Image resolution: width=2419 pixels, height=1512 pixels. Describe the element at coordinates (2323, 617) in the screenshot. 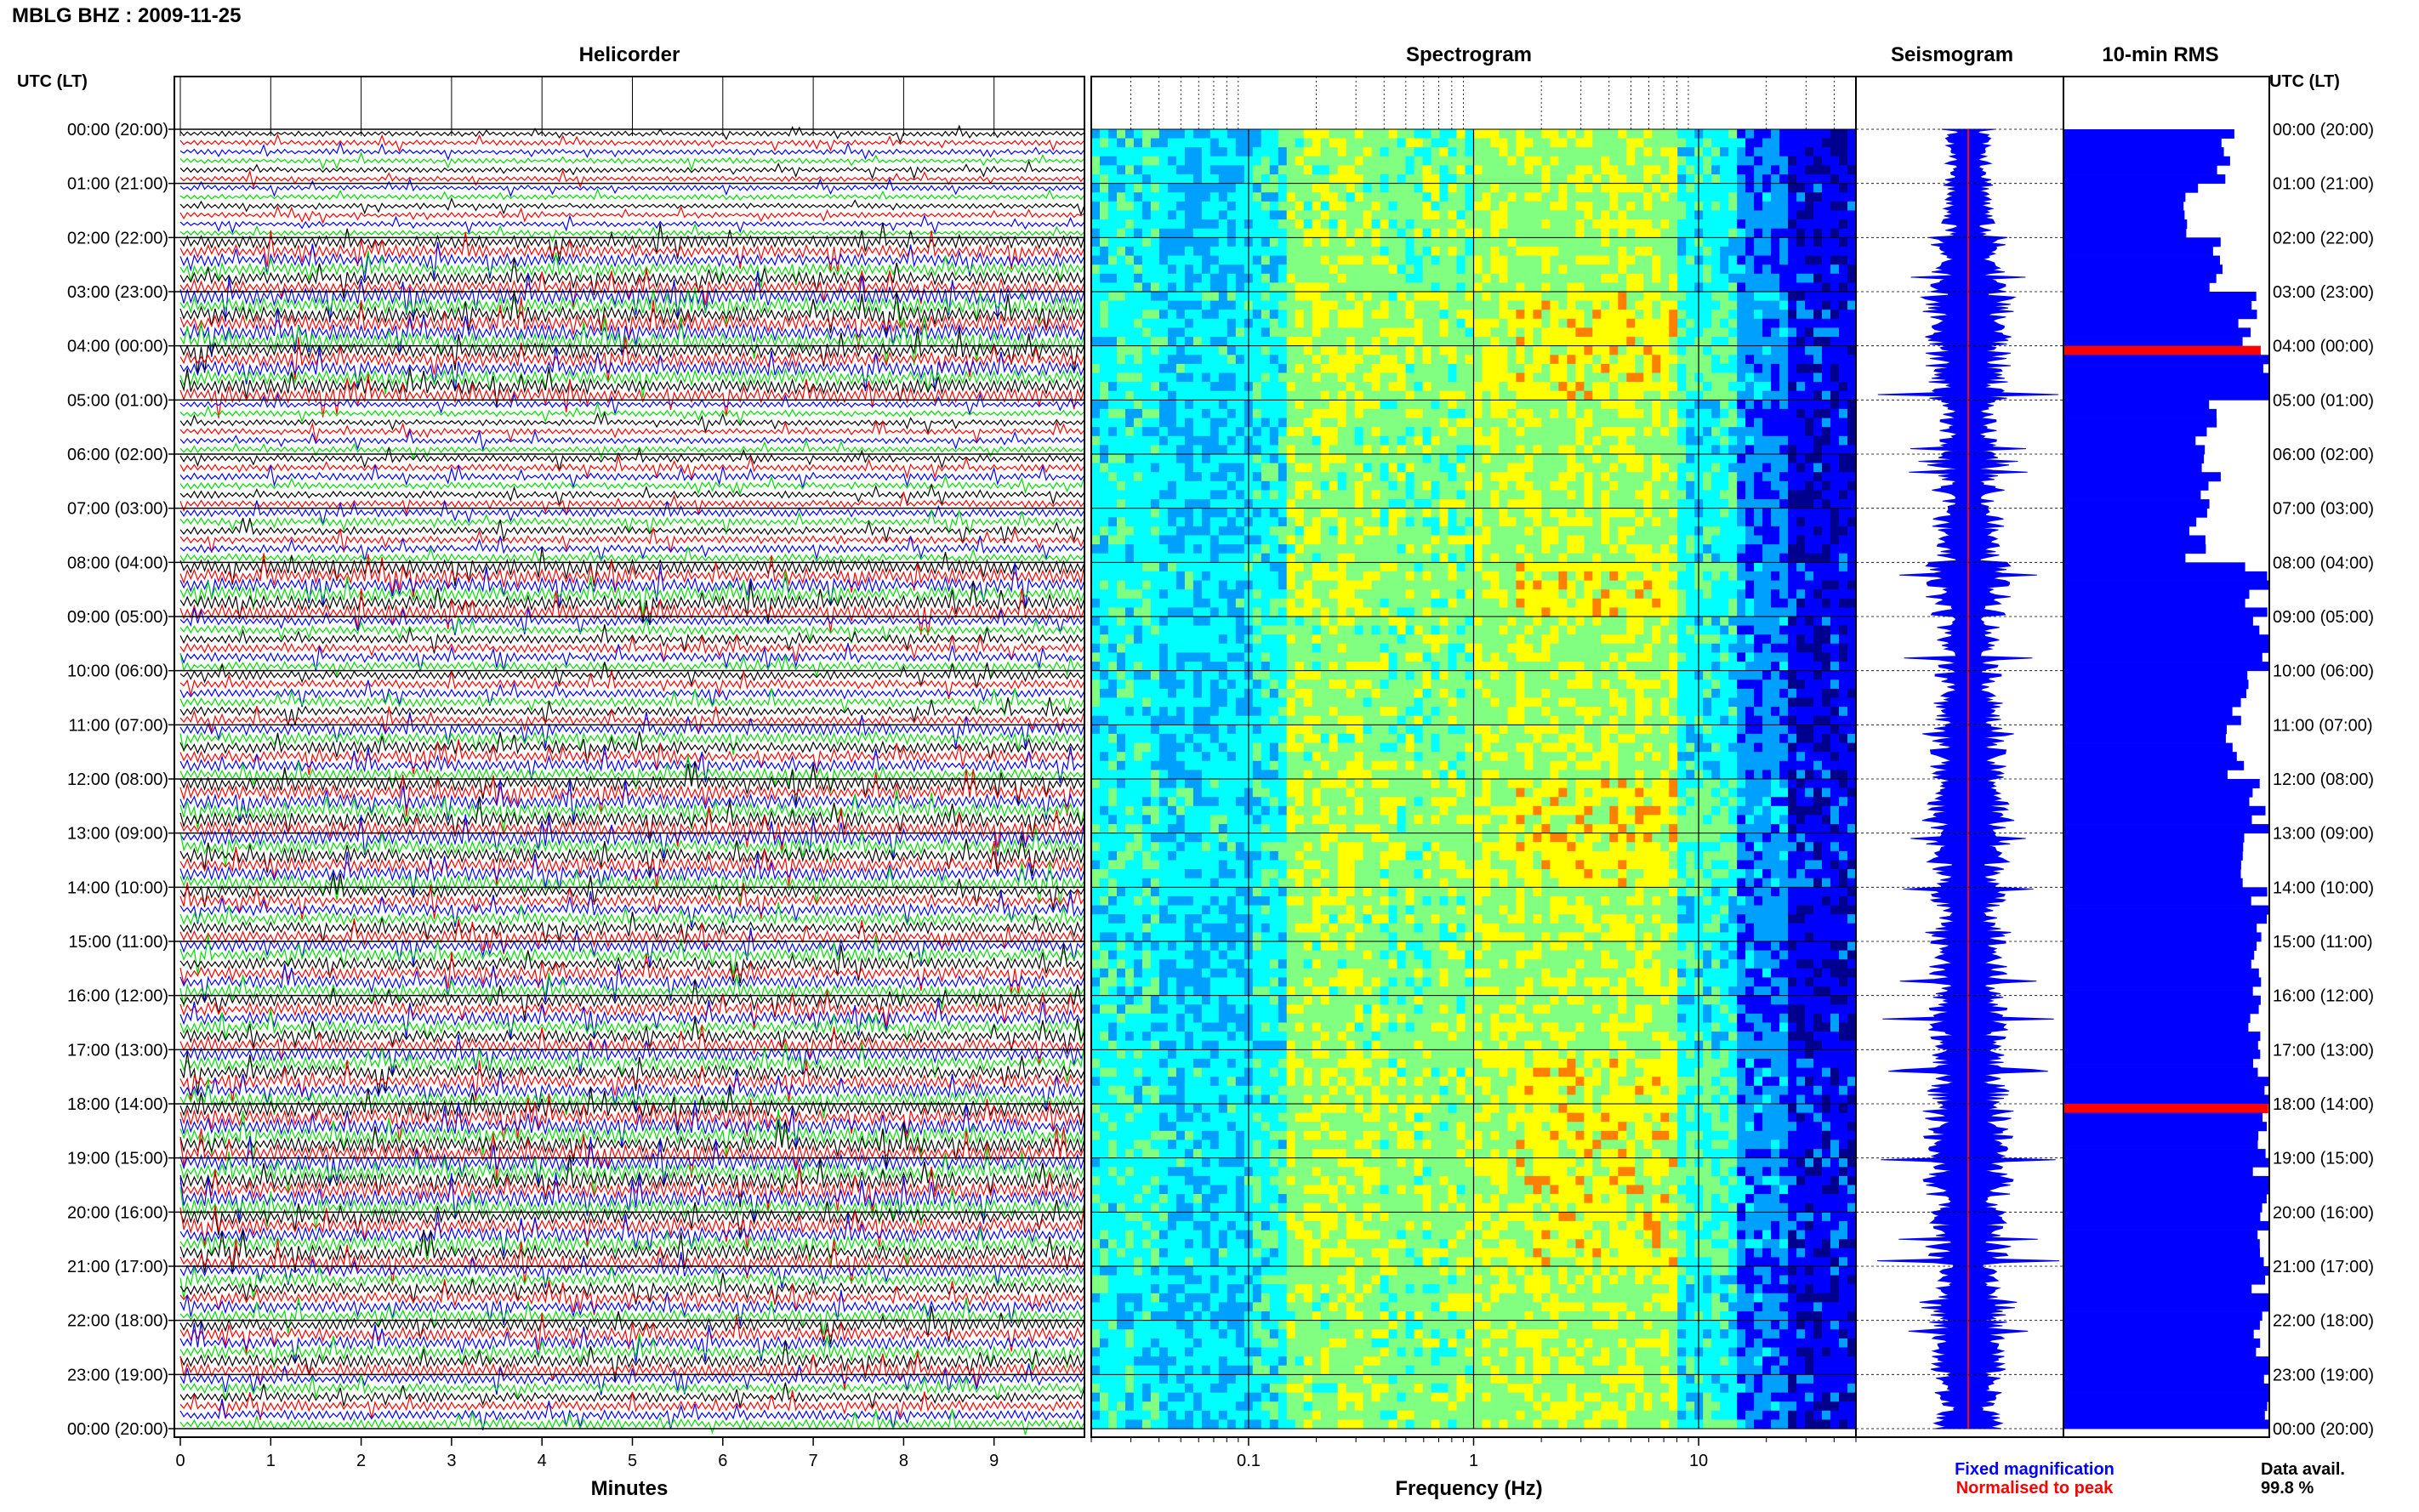

I see `hour-label-right: 09:00 (05:00)` at that location.